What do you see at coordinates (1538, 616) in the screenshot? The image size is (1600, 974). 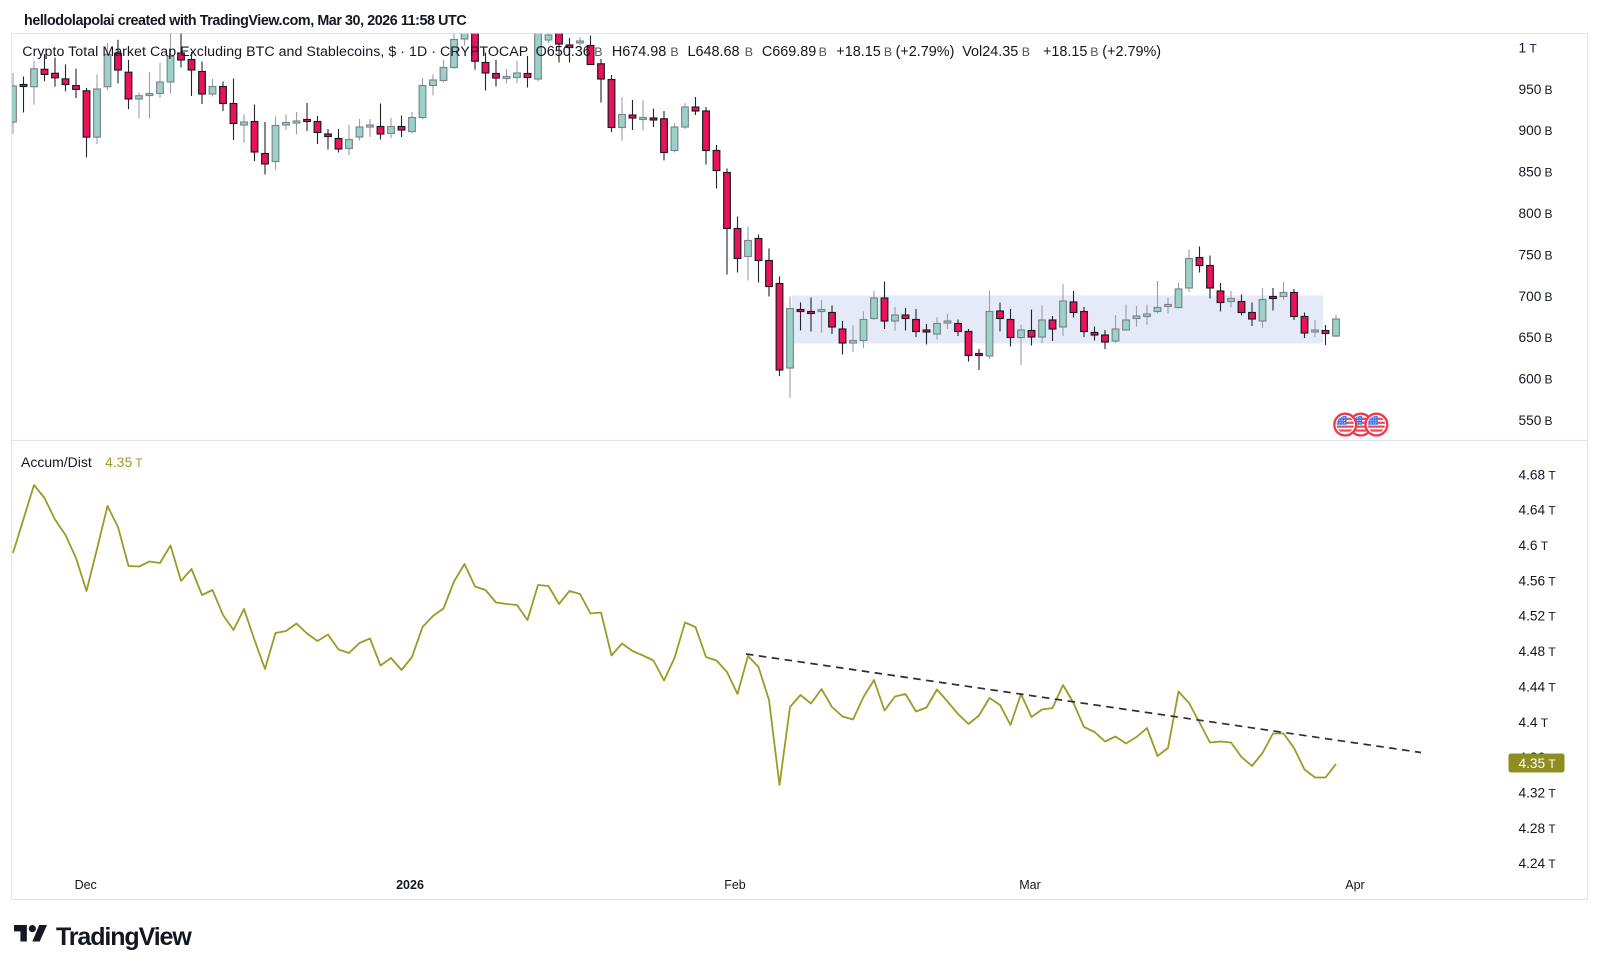 I see `svg-text:4.52T: 4.52 T` at bounding box center [1538, 616].